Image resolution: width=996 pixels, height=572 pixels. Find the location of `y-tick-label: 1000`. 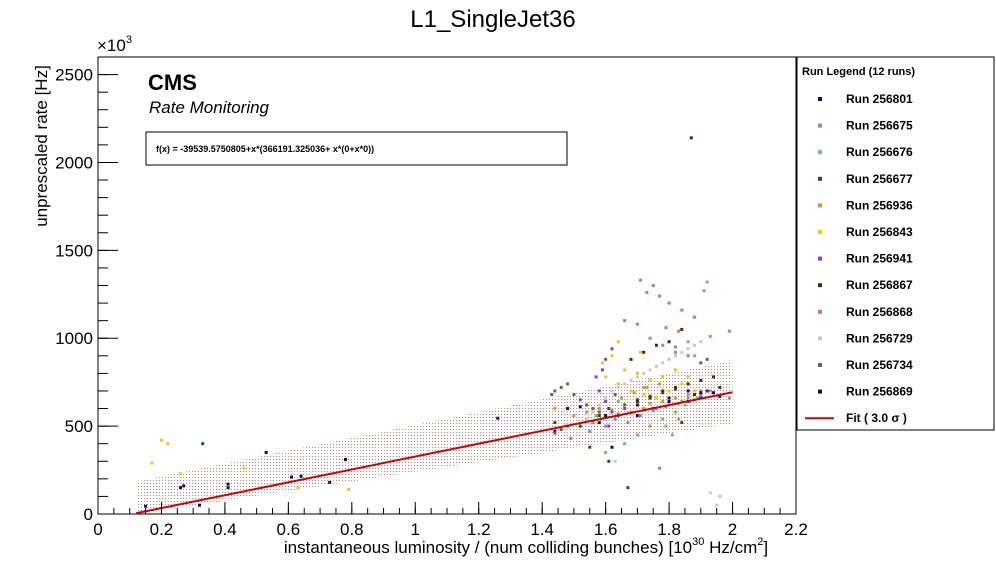

y-tick-label: 1000 is located at coordinates (74, 338).